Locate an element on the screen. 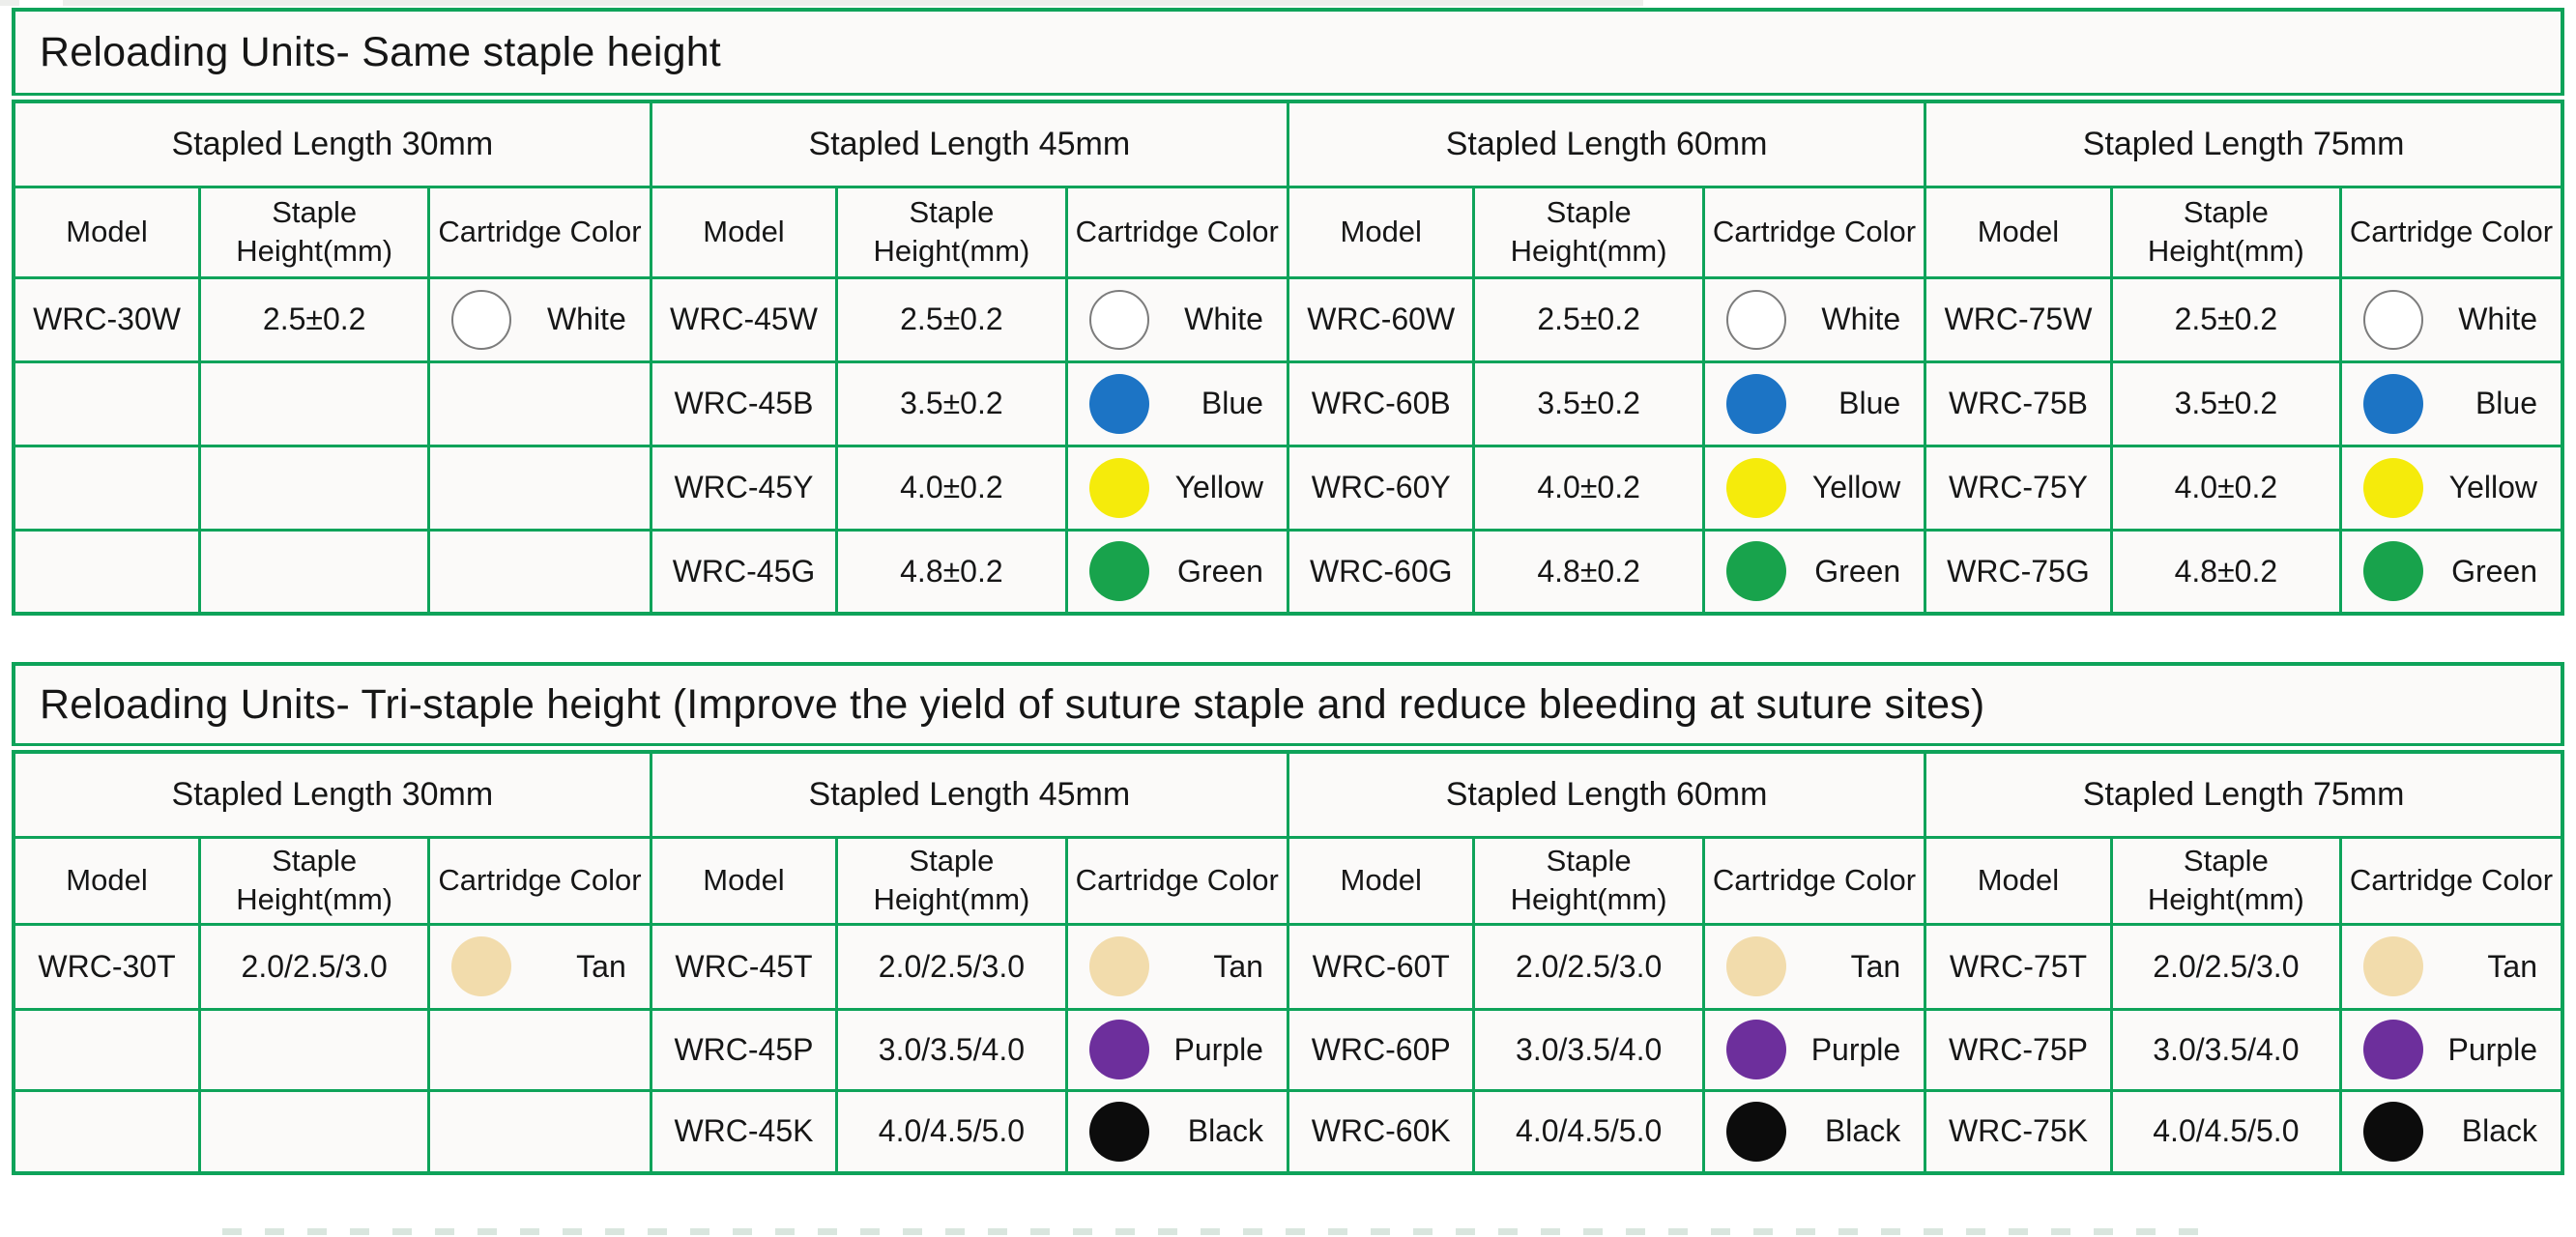  cartridge-color-cell: Yellow is located at coordinates (1176, 488).